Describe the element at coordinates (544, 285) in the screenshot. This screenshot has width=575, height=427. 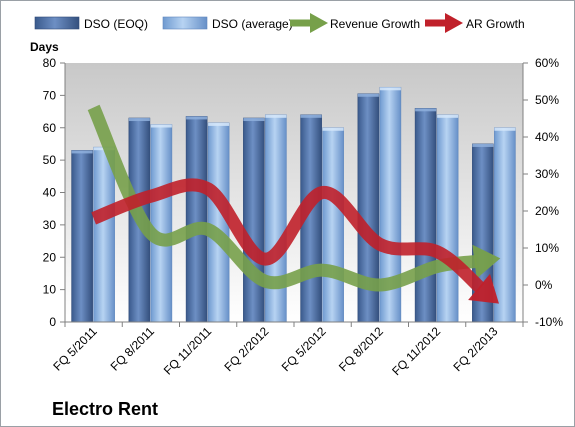
I see `y2-tick-label: 0%` at that location.